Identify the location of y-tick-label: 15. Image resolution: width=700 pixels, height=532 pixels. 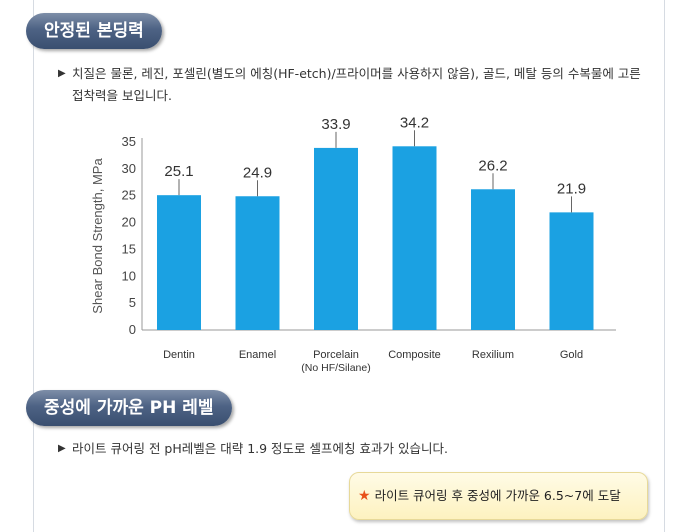
(129, 248).